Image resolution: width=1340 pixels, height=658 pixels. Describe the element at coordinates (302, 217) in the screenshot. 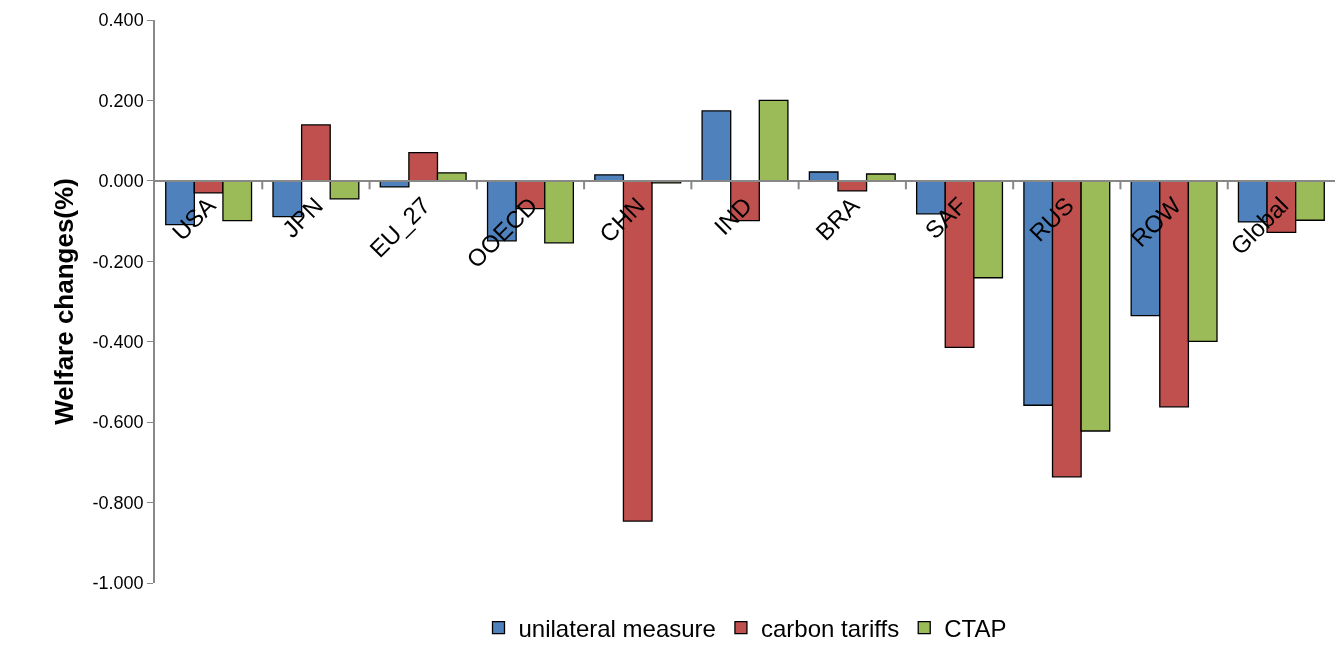

I see `x-tick-label: JPN` at that location.